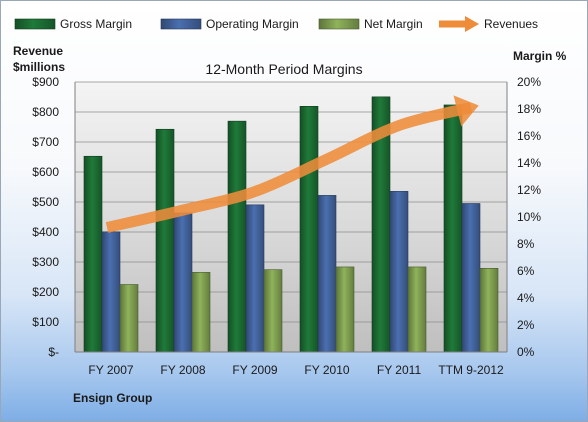  Describe the element at coordinates (529, 82) in the screenshot. I see `y-right-tick-label: 20%` at that location.